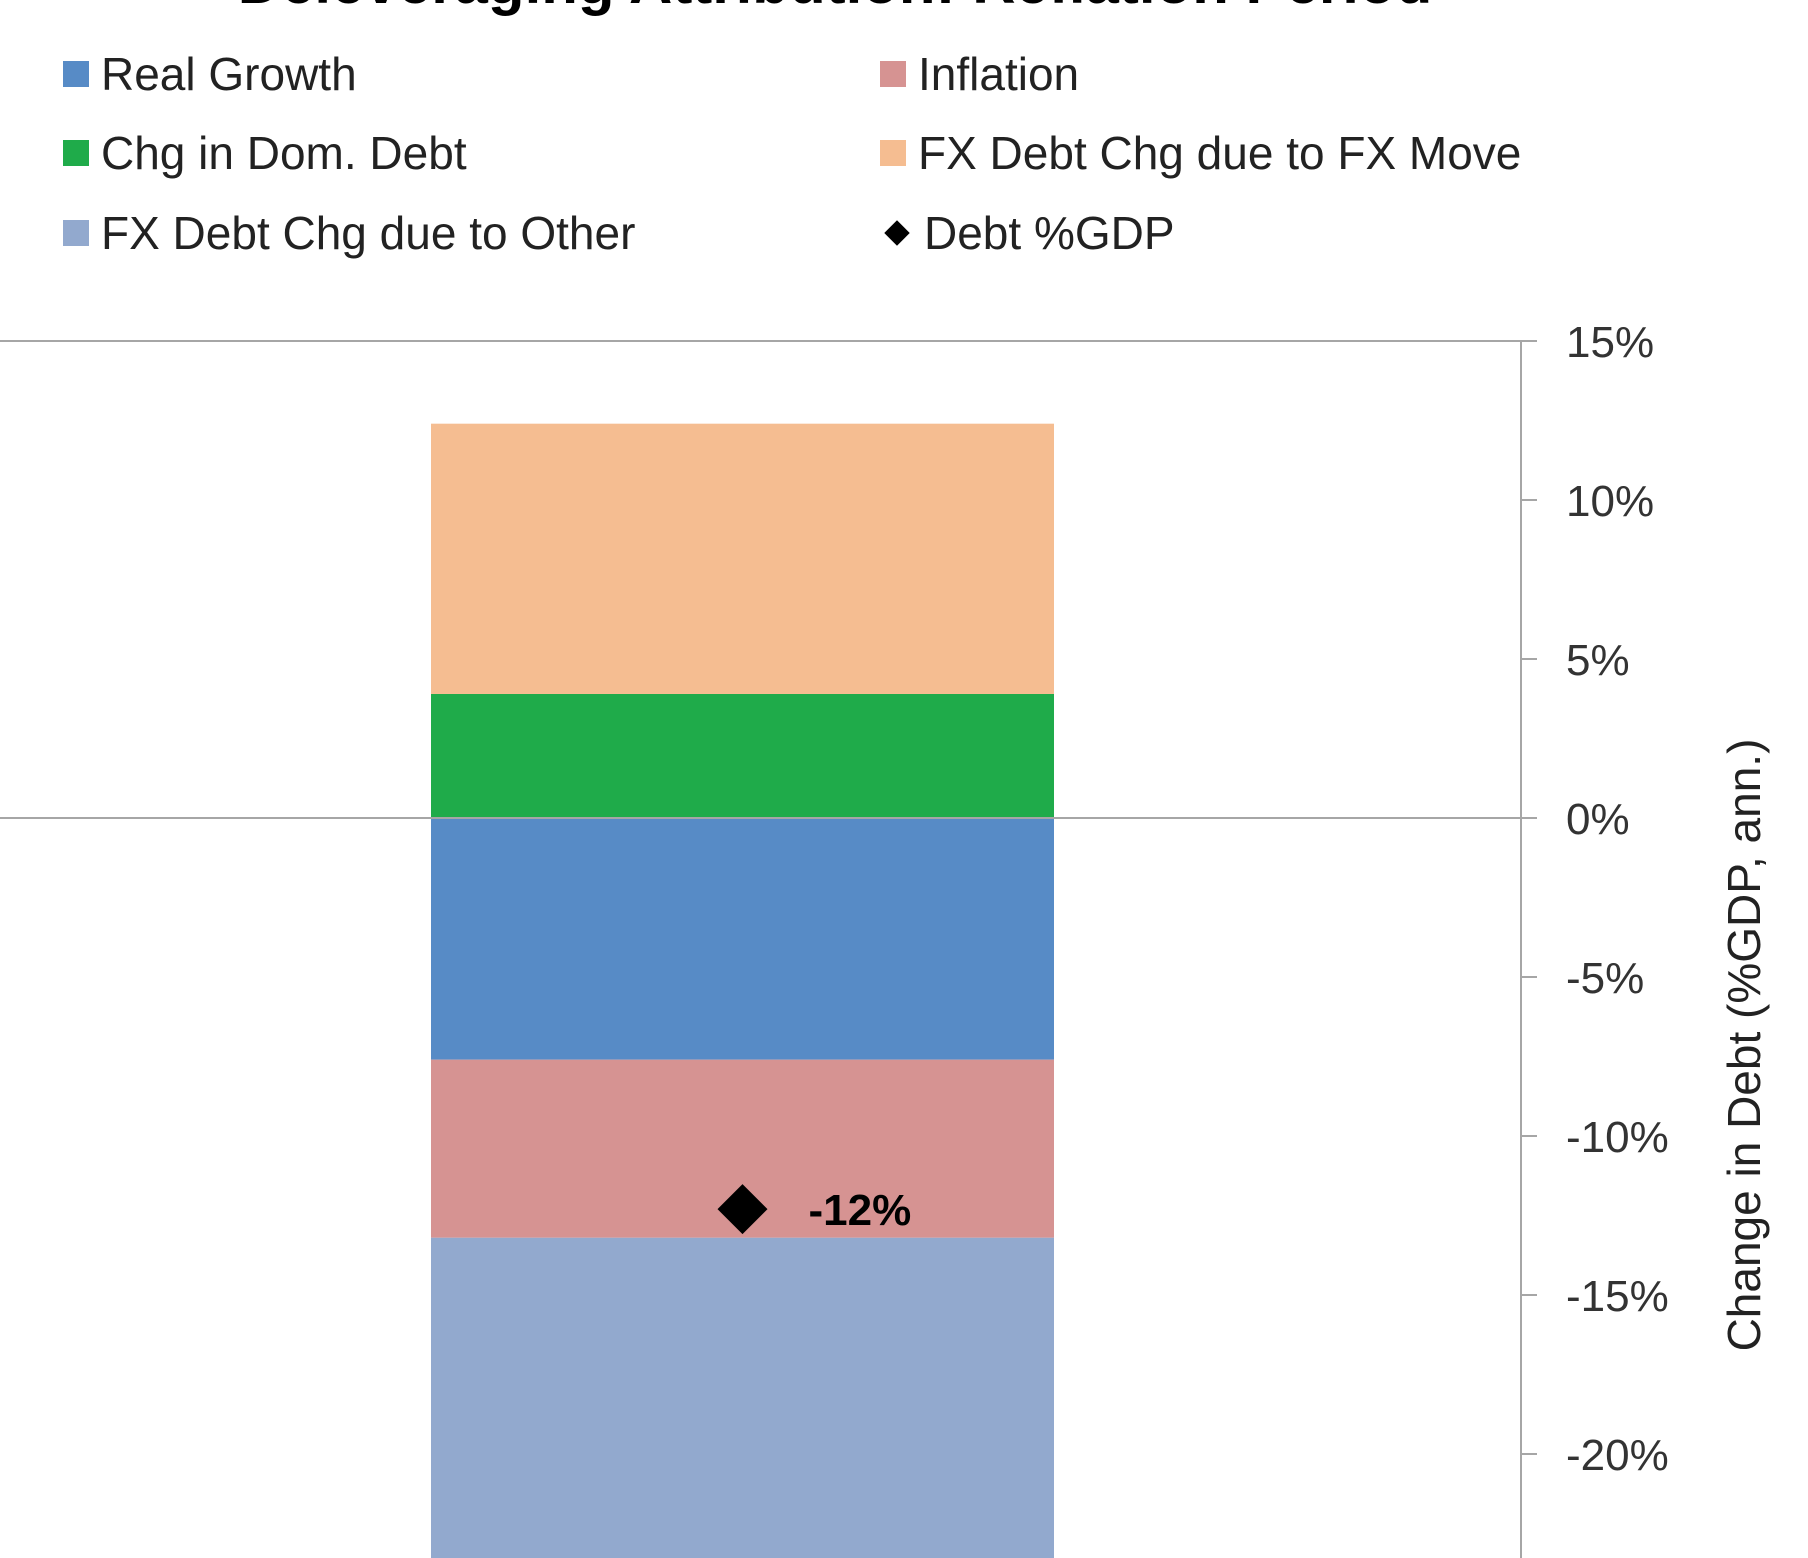  I want to click on y-tick-label: 0%, so click(1598, 819).